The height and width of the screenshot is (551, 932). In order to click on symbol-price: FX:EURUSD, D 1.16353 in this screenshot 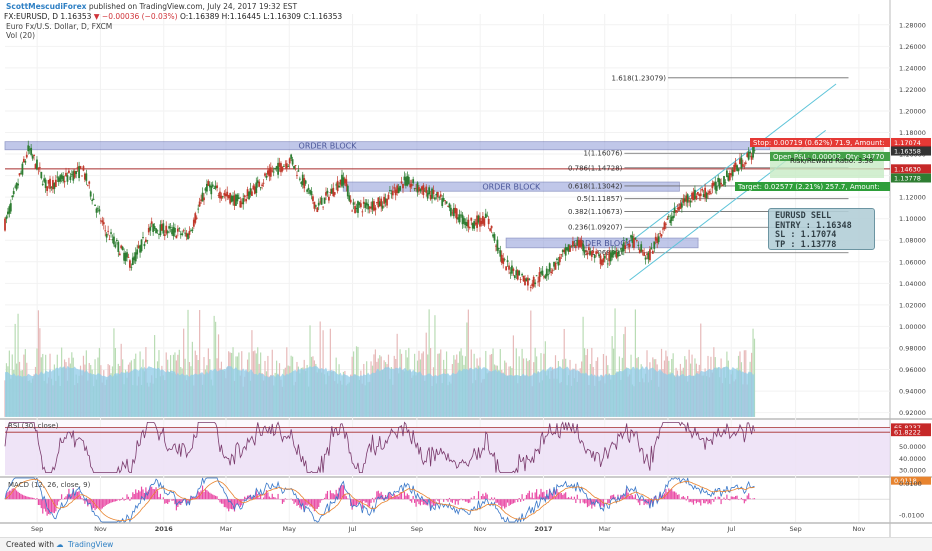, I will do `click(47, 16)`.